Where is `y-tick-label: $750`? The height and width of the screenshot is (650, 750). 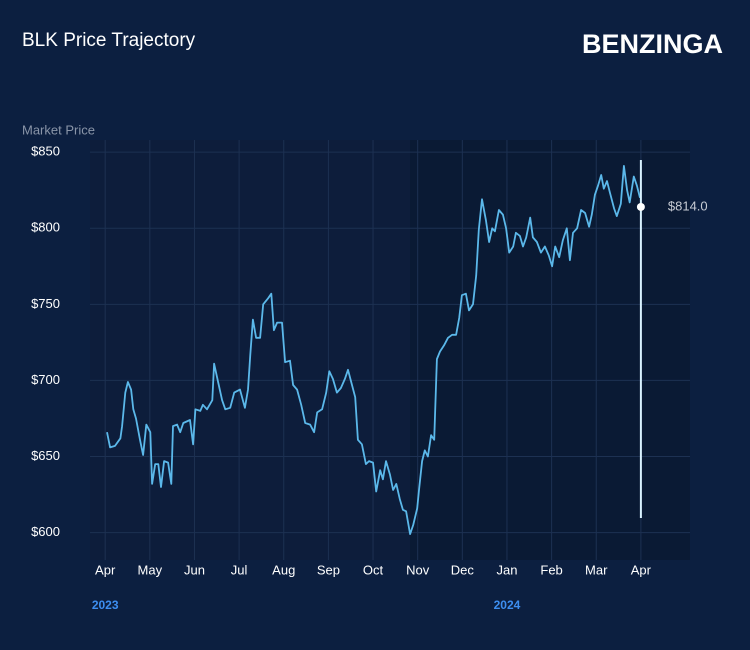
y-tick-label: $750 is located at coordinates (45, 303).